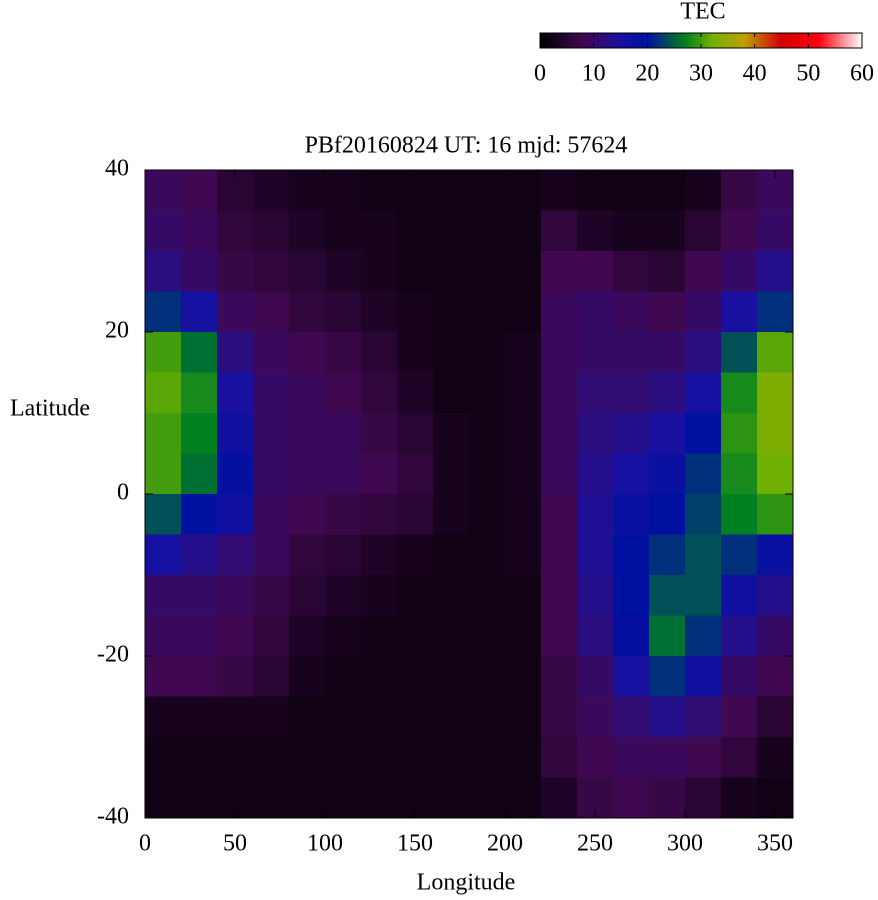  Describe the element at coordinates (113, 817) in the screenshot. I see `y-tick-label: -40` at that location.